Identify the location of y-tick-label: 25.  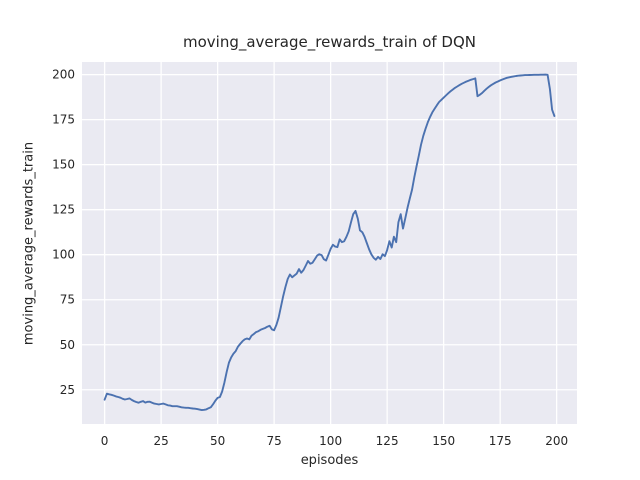
(67, 390).